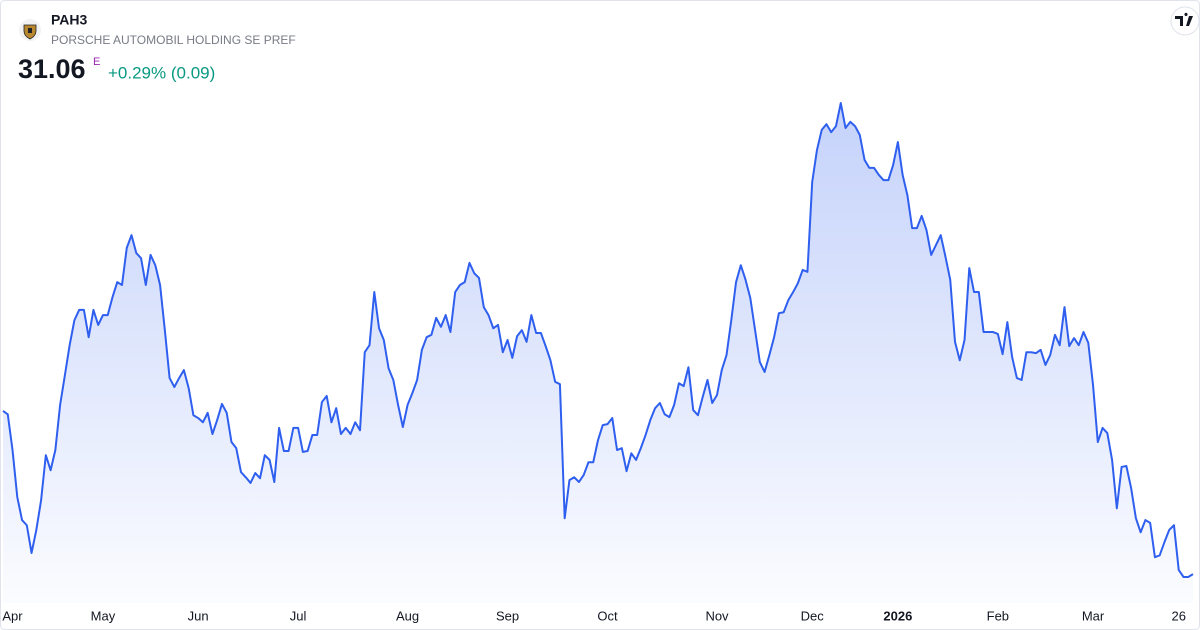 The image size is (1200, 630). Describe the element at coordinates (173, 40) in the screenshot. I see `company-name: PORSCHE AUTOMOBIL HOLDING SE PREF` at that location.